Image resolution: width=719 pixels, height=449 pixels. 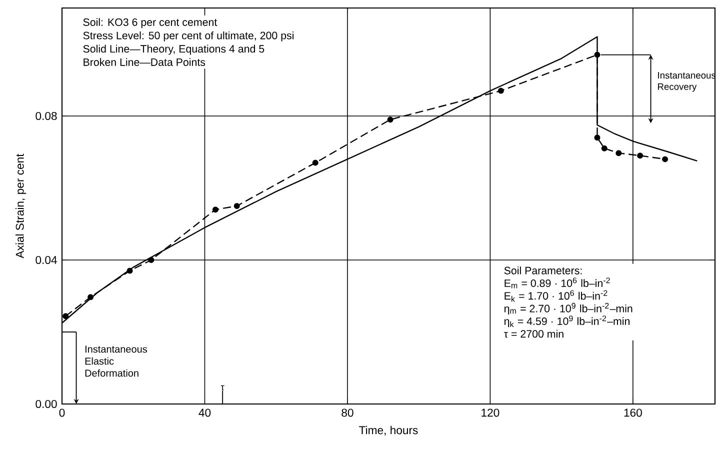 What do you see at coordinates (388, 431) in the screenshot?
I see `x-axis-title: Time, hours` at bounding box center [388, 431].